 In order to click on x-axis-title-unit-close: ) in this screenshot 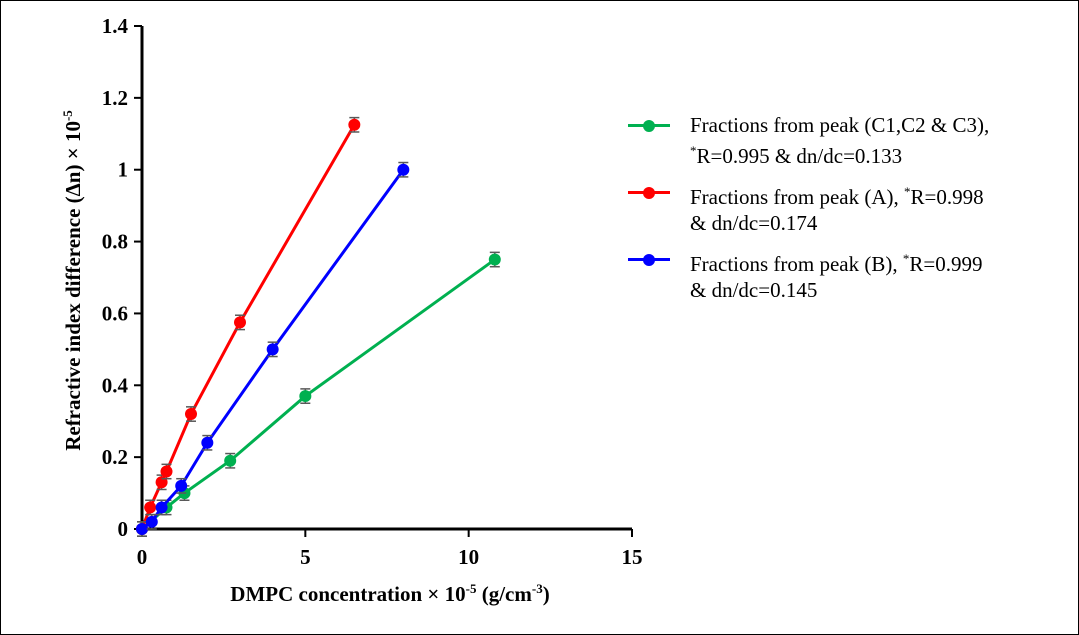, I will do `click(546, 594)`.